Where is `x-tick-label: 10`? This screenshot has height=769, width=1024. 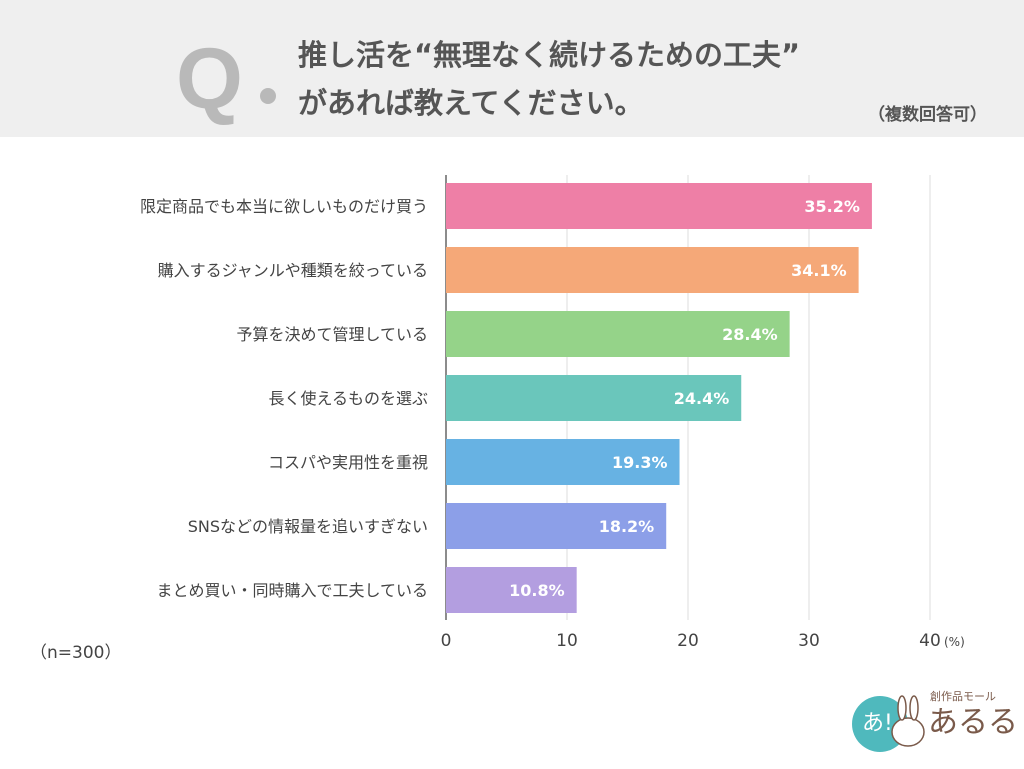
x-tick-label: 10 is located at coordinates (567, 641).